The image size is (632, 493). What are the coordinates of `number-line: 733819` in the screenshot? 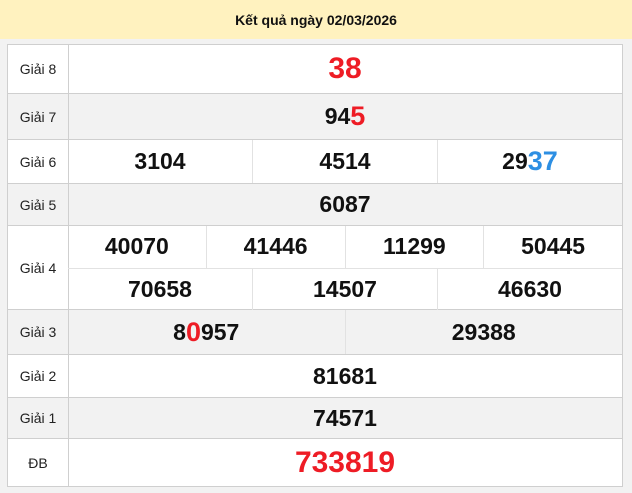 It's located at (345, 462).